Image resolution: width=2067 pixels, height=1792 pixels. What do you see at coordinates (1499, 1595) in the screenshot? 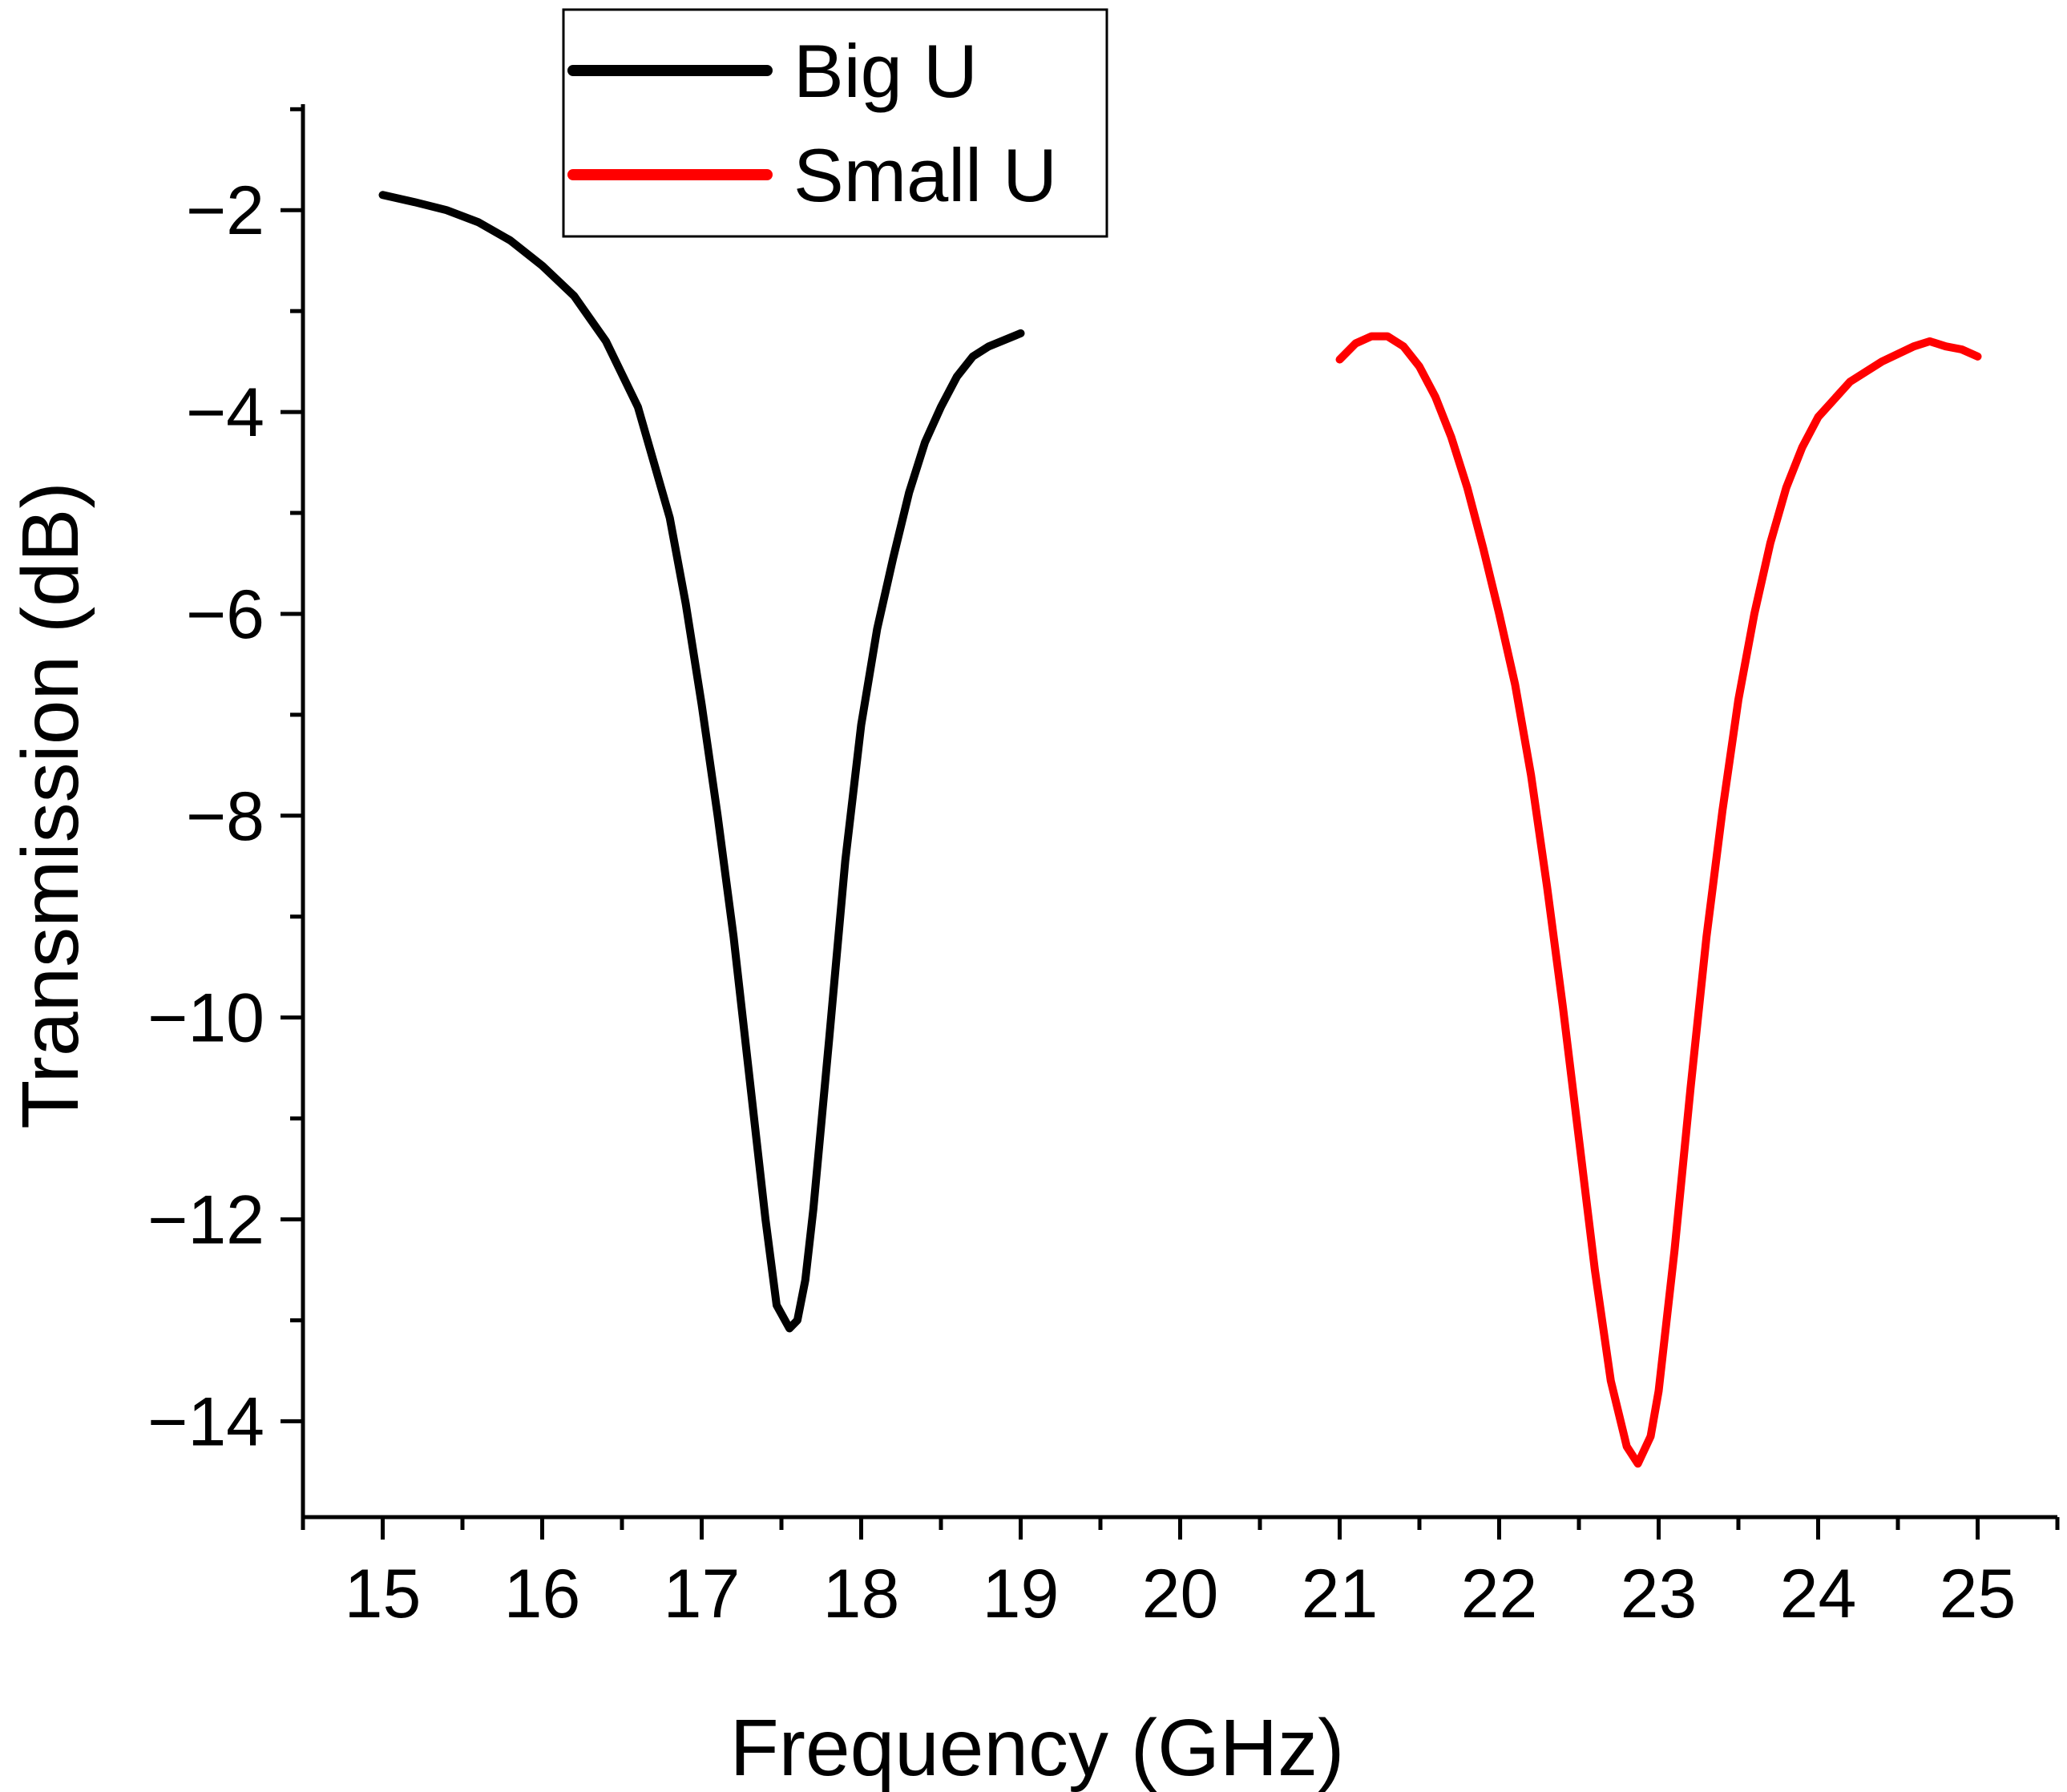
I see `x-tick-label: 22` at bounding box center [1499, 1595].